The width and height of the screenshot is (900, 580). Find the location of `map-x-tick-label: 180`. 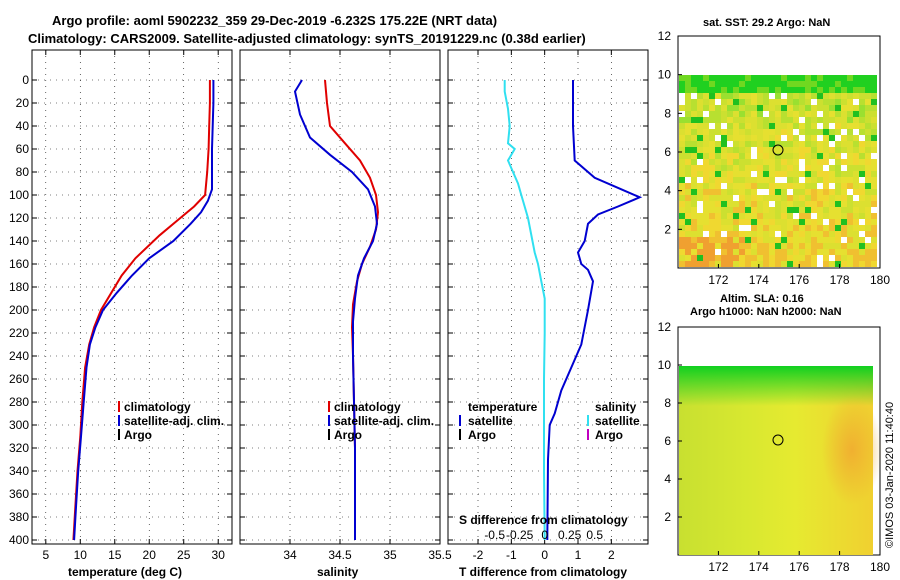

map-x-tick-label: 180 is located at coordinates (880, 567).